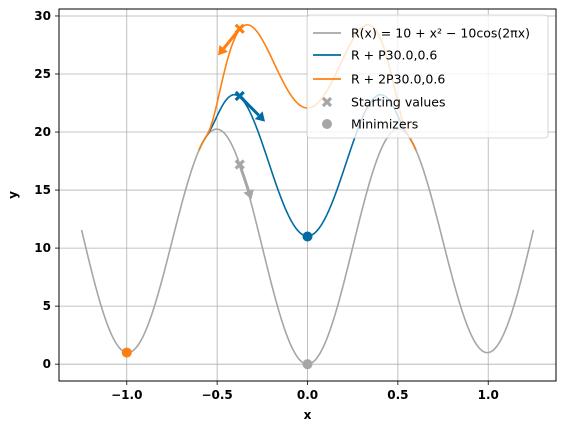 This screenshot has height=436, width=564. I want to click on legend-box, so click(427, 76).